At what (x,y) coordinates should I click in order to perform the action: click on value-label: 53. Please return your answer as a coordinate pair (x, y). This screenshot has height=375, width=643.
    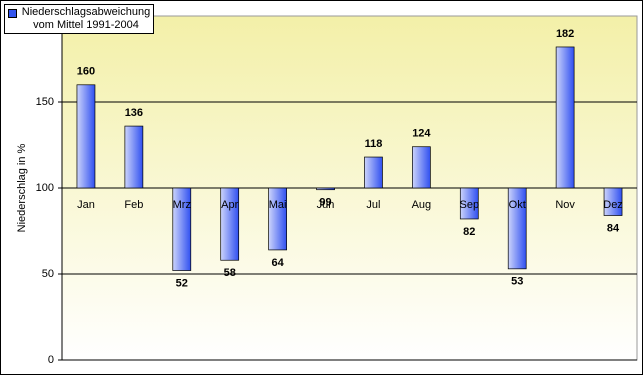
    Looking at the image, I should click on (517, 282).